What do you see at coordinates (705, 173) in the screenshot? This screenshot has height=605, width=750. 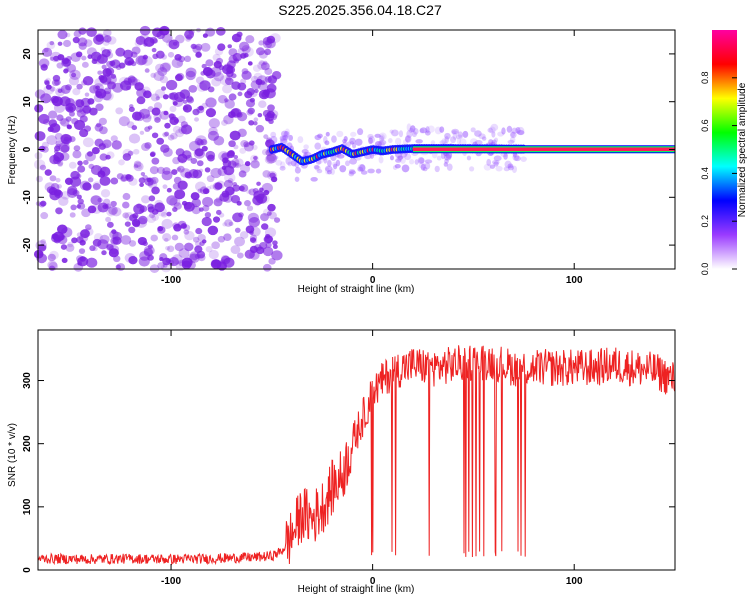 I see `colorbar-tick-label: 0.4` at bounding box center [705, 173].